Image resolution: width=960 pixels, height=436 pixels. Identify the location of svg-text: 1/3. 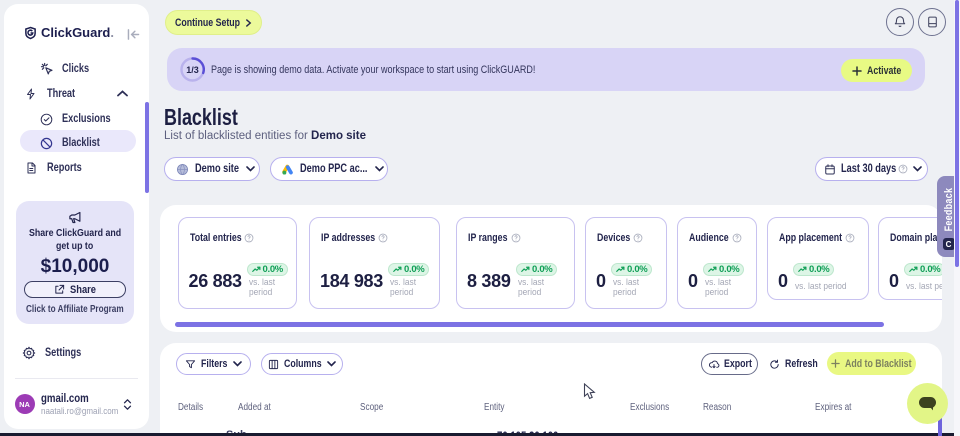
(192, 70).